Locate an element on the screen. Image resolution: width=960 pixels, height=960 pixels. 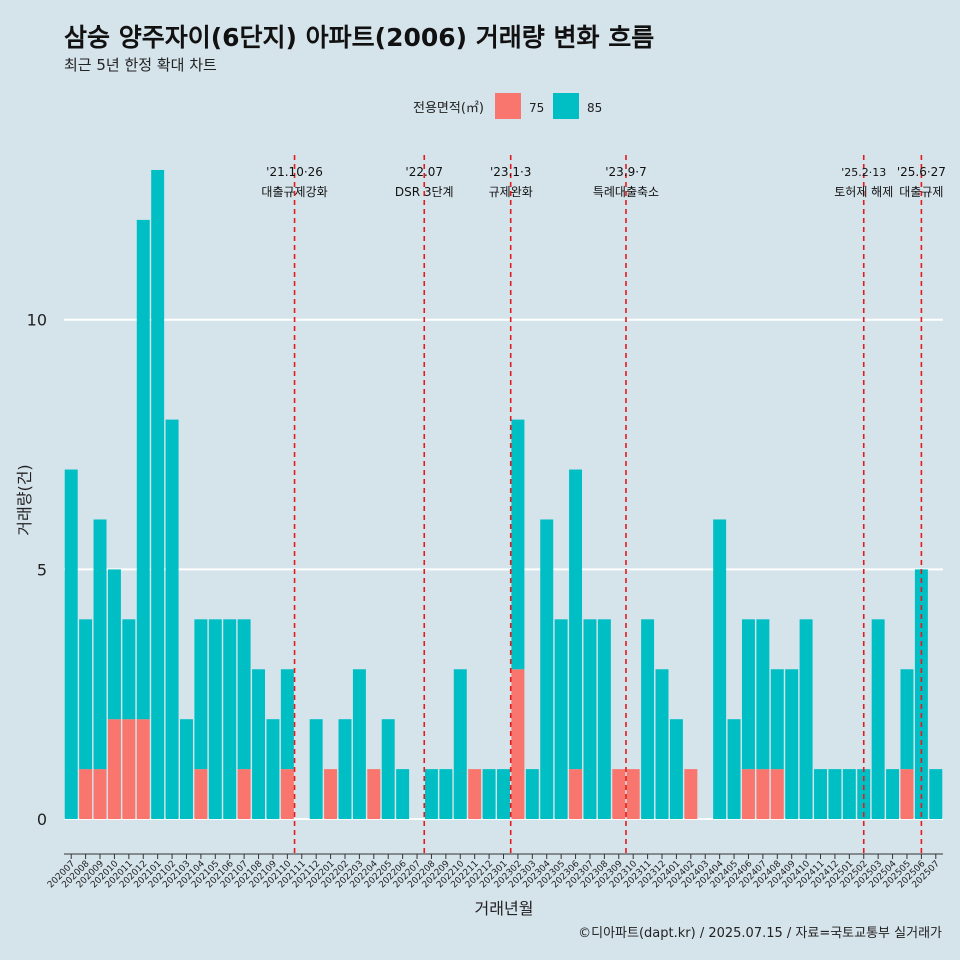
event-date: '23.1·3 is located at coordinates (510, 172).